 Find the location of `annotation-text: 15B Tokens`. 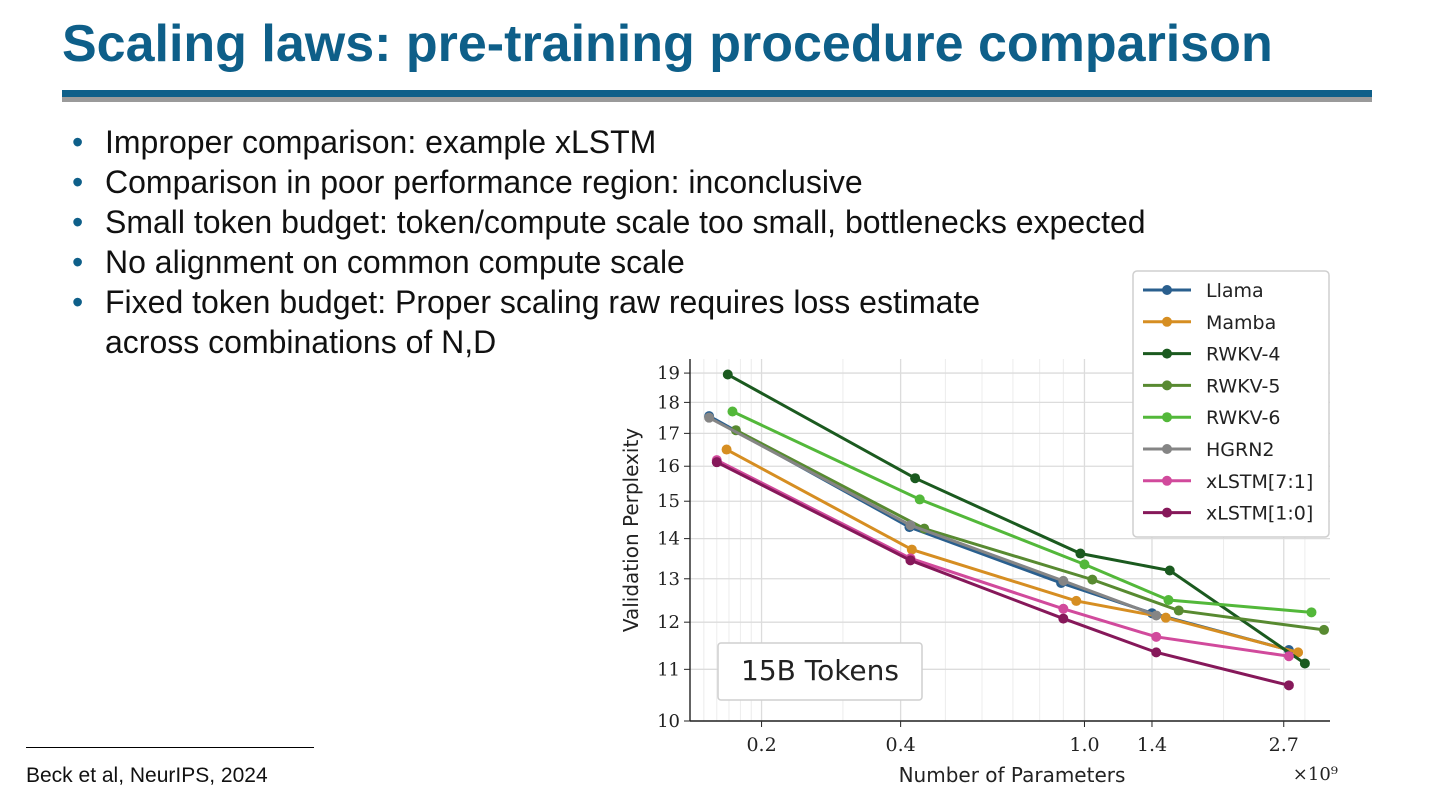

annotation-text: 15B Tokens is located at coordinates (820, 670).